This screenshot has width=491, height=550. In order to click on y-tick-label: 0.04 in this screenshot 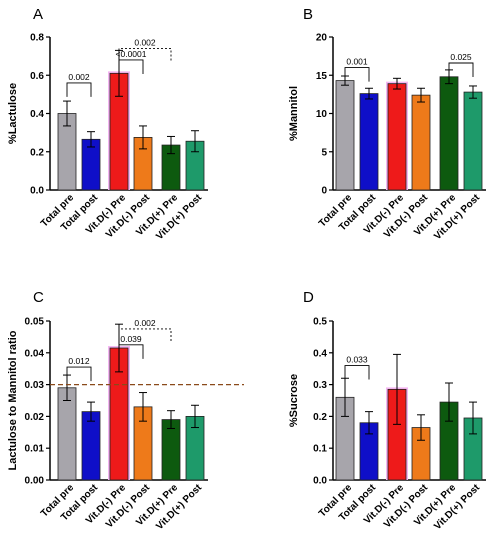, I will do `click(35, 353)`.